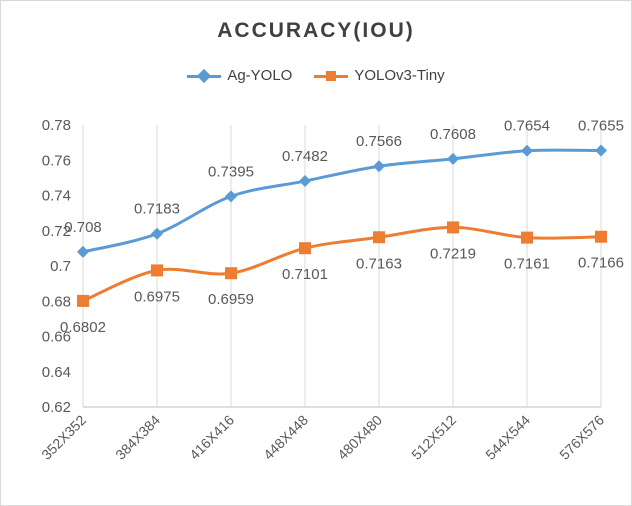 The width and height of the screenshot is (632, 506). What do you see at coordinates (63, 437) in the screenshot?
I see `x-tick-label: 352X352` at bounding box center [63, 437].